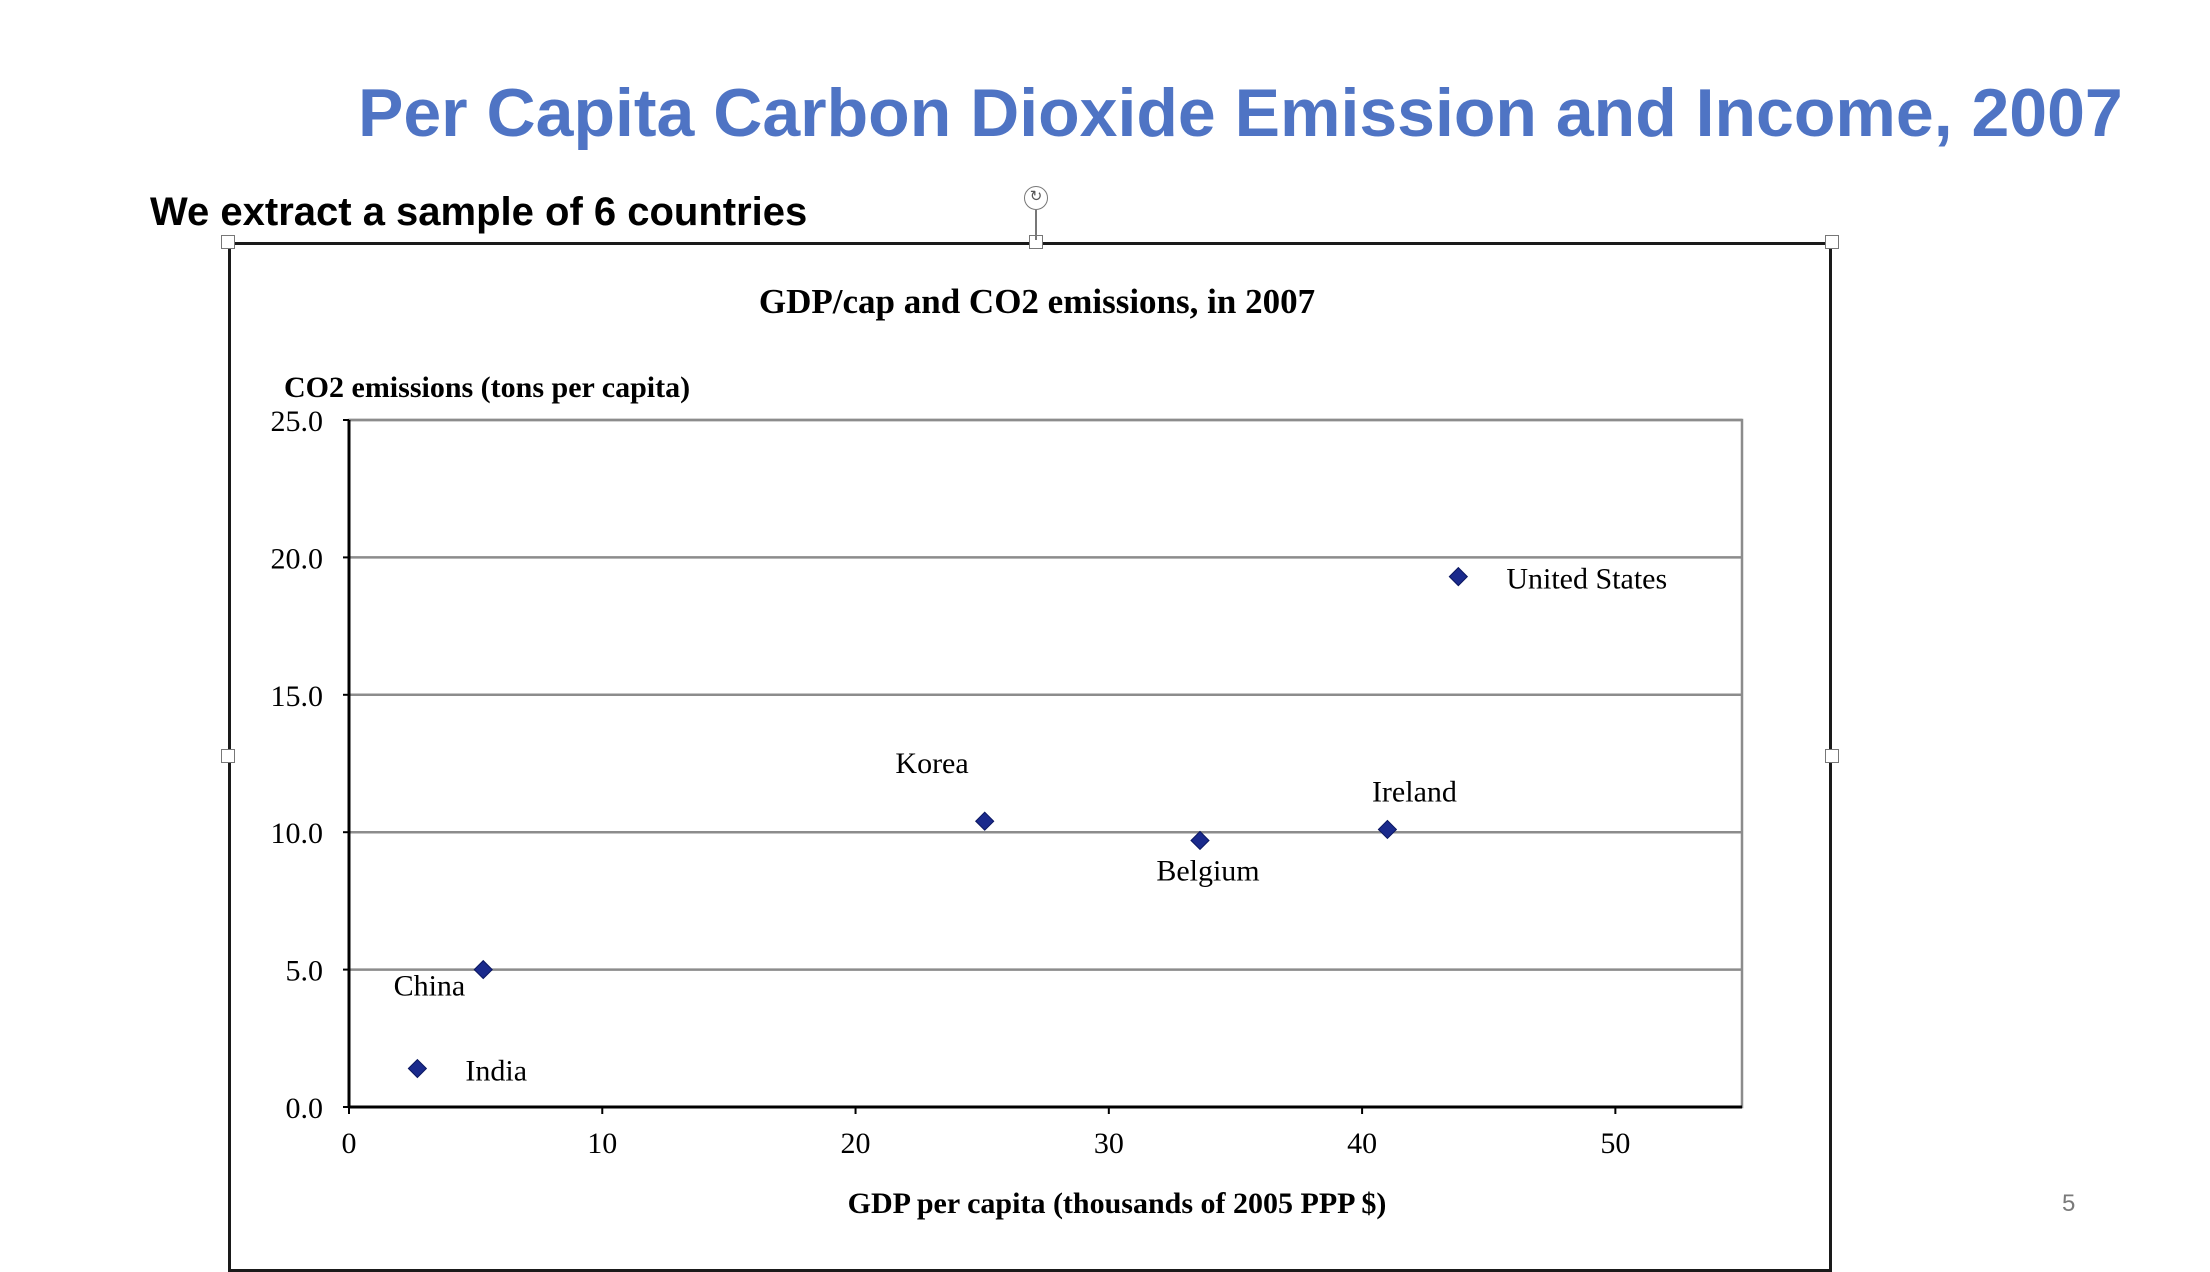 This screenshot has height=1272, width=2210. What do you see at coordinates (1615, 1143) in the screenshot?
I see `x-tick-label: 50` at bounding box center [1615, 1143].